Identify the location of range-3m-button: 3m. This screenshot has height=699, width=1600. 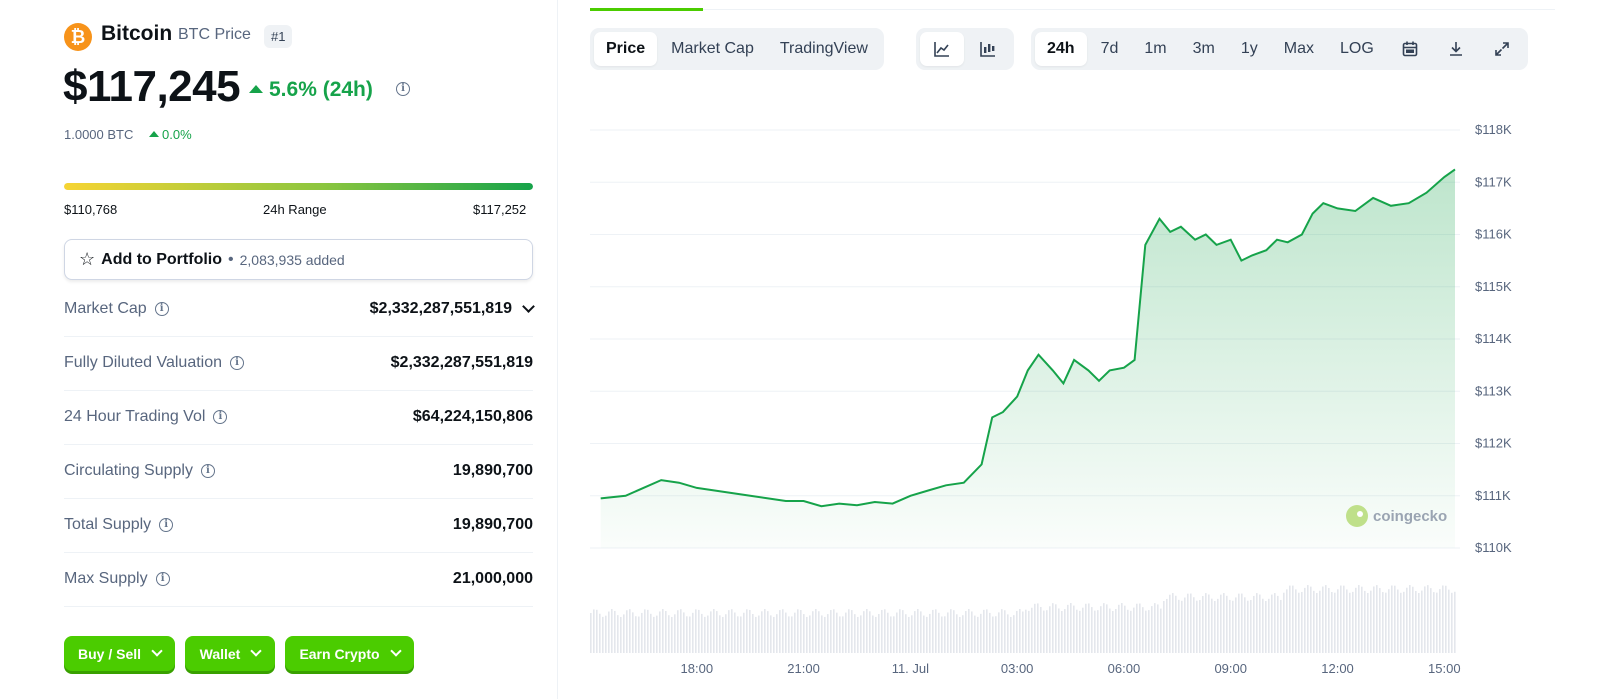
(1203, 48).